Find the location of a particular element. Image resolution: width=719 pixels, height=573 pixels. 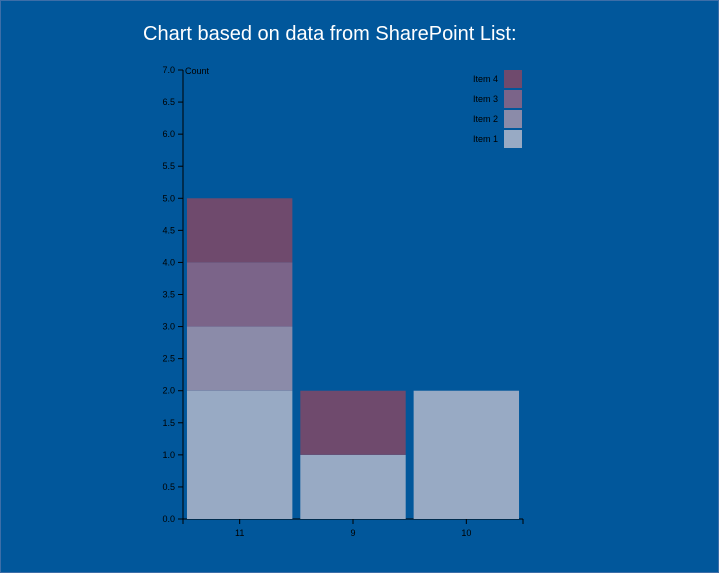

x-tick-label: 9 is located at coordinates (352, 533).